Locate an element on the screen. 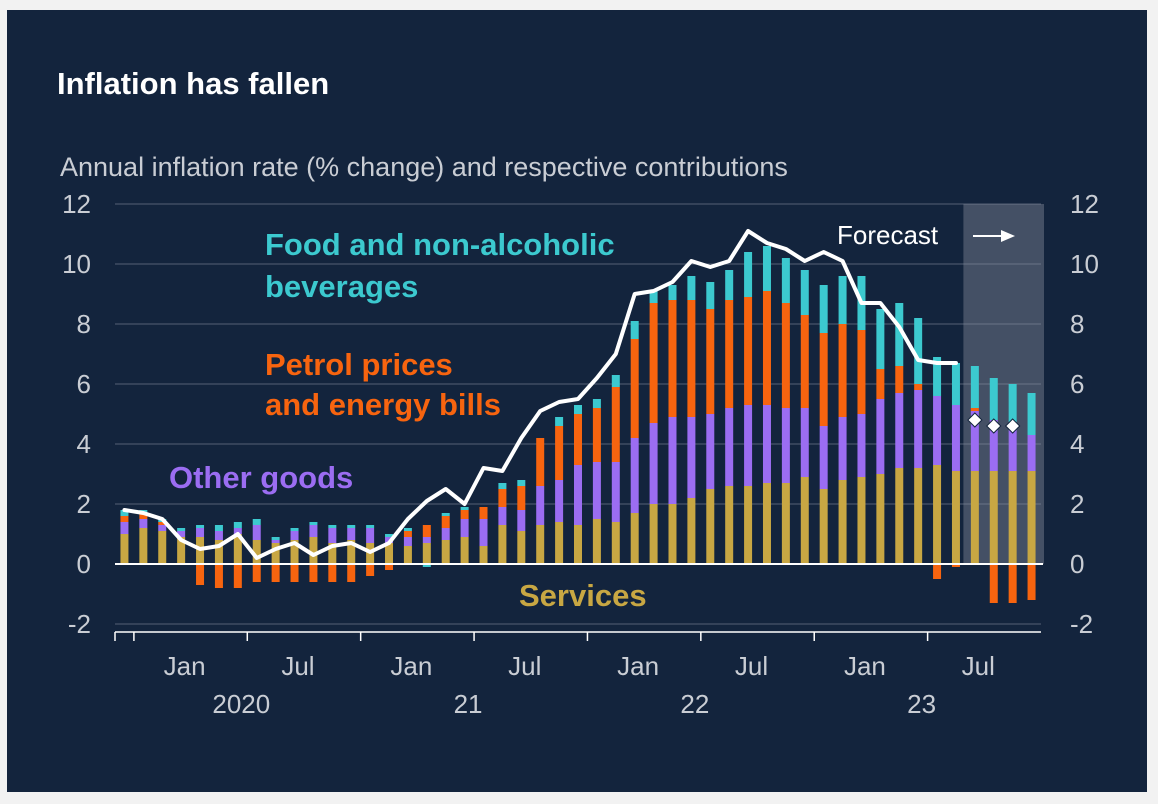 The width and height of the screenshot is (1158, 804). y-tick-label-right: 0 is located at coordinates (1077, 564).